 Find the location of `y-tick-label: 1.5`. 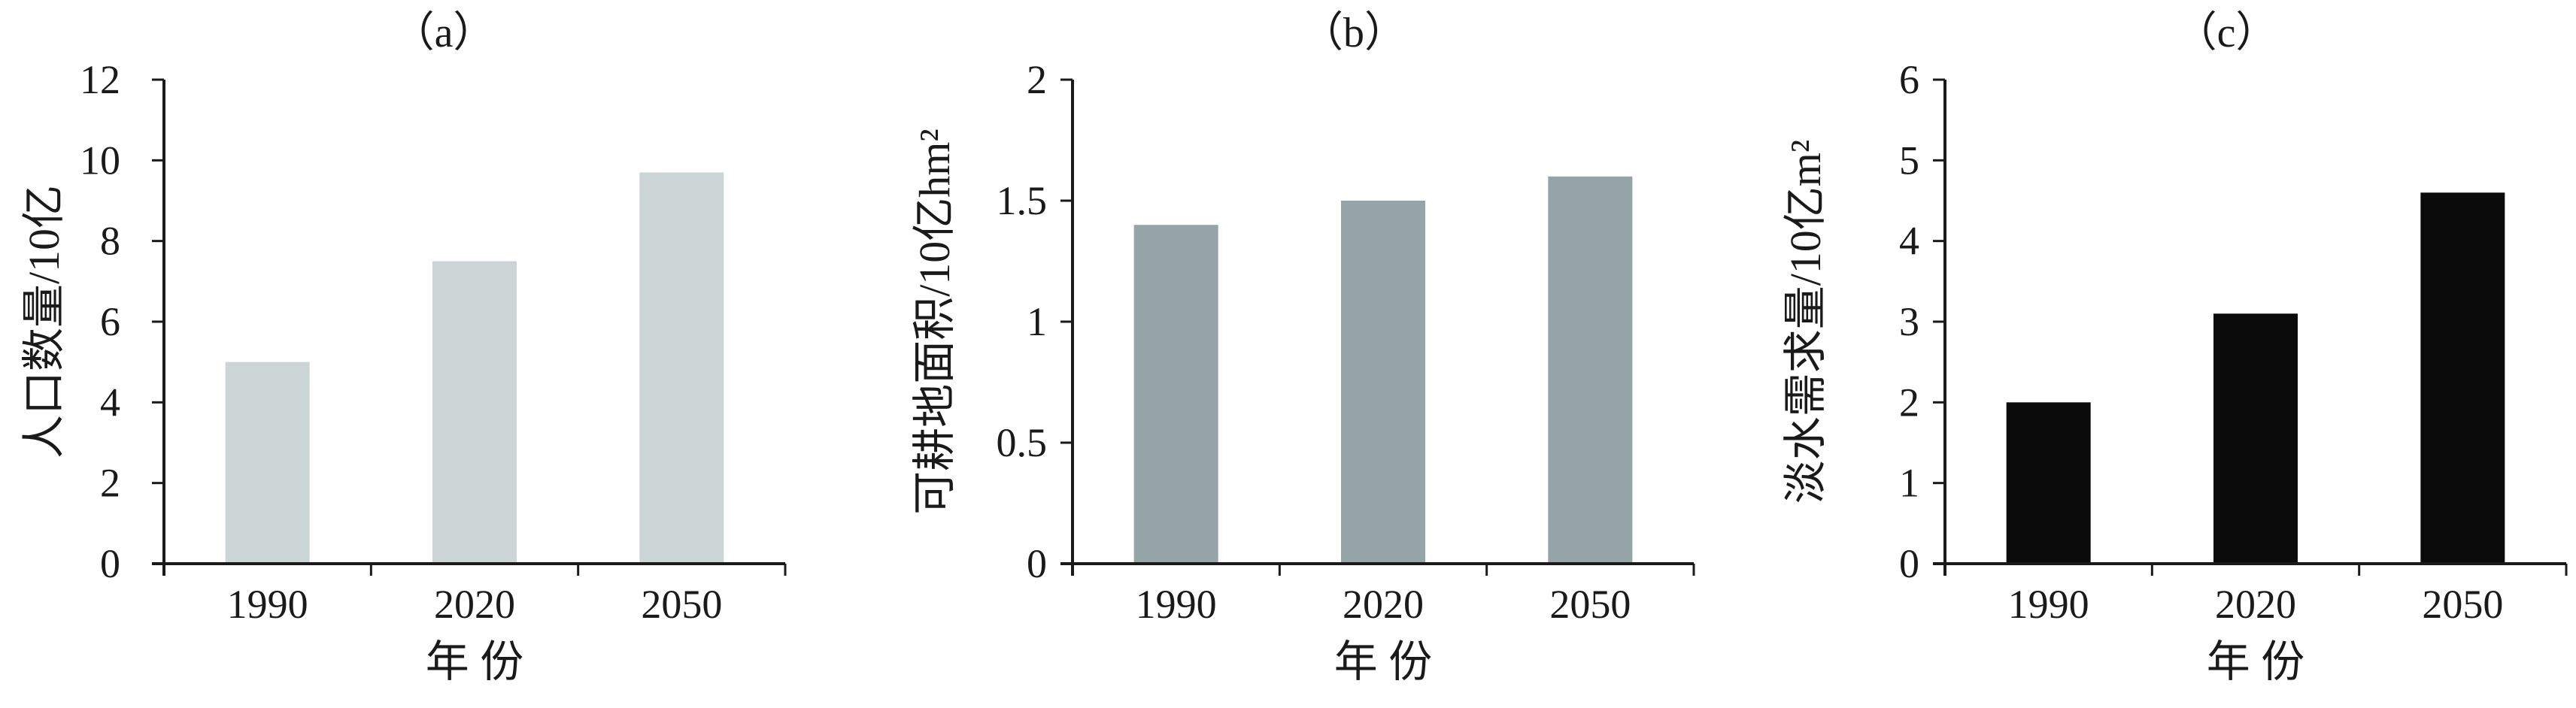

y-tick-label: 1.5 is located at coordinates (1022, 201).